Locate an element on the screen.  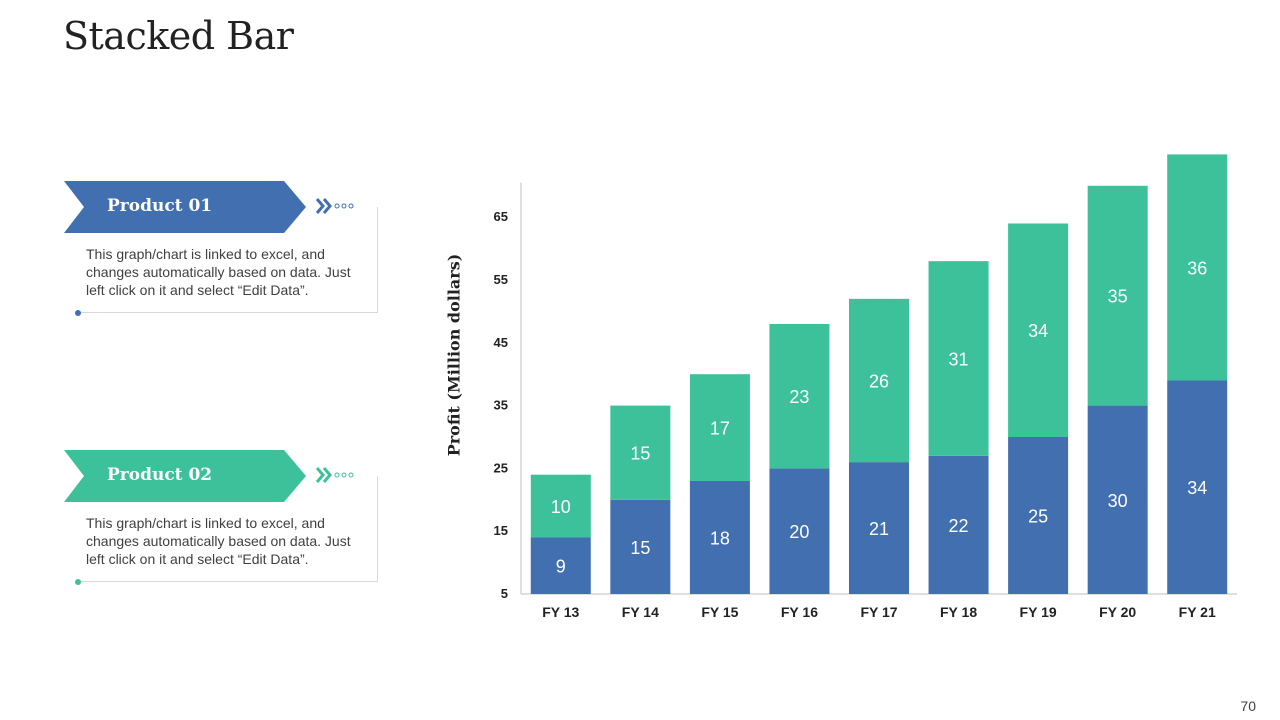
data-label: 26 is located at coordinates (879, 381).